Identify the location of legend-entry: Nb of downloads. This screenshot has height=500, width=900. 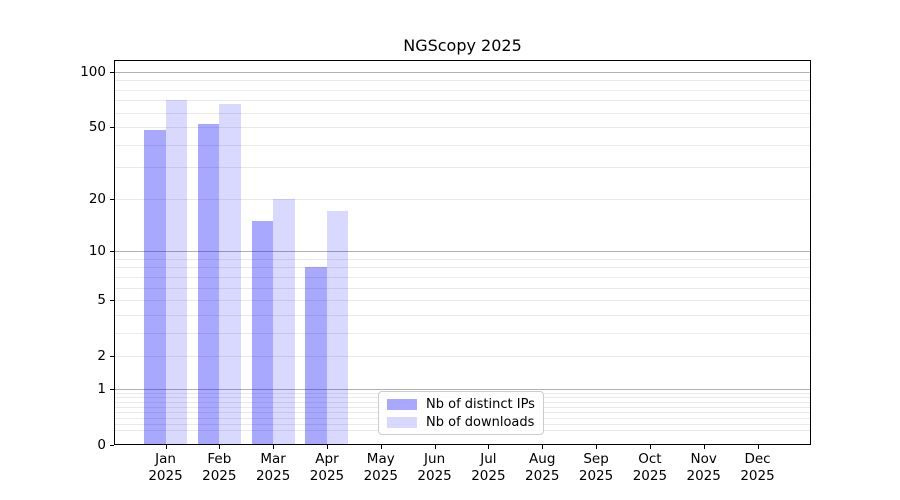
(465, 422).